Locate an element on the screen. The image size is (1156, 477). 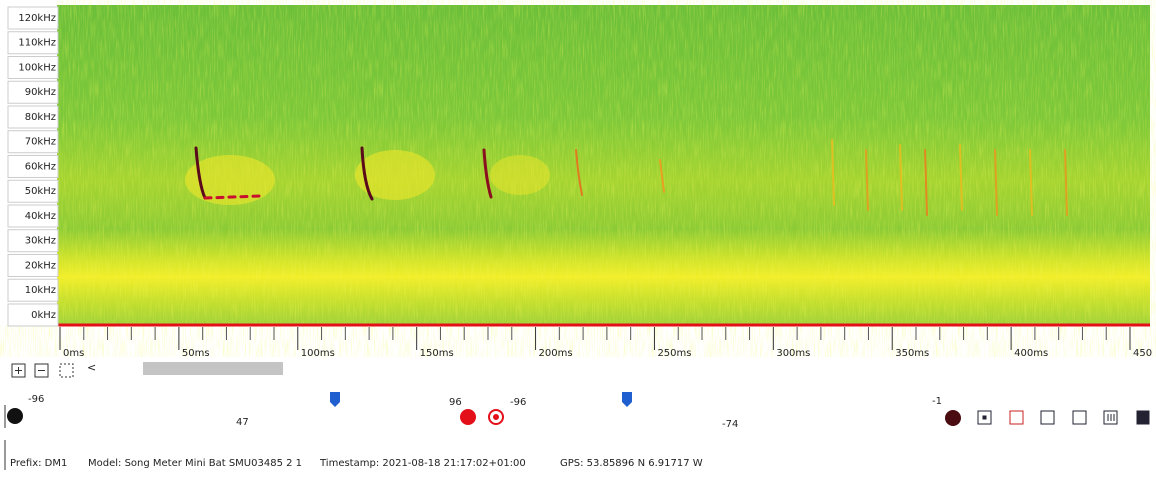
tool-fill is located at coordinates (1143, 417).